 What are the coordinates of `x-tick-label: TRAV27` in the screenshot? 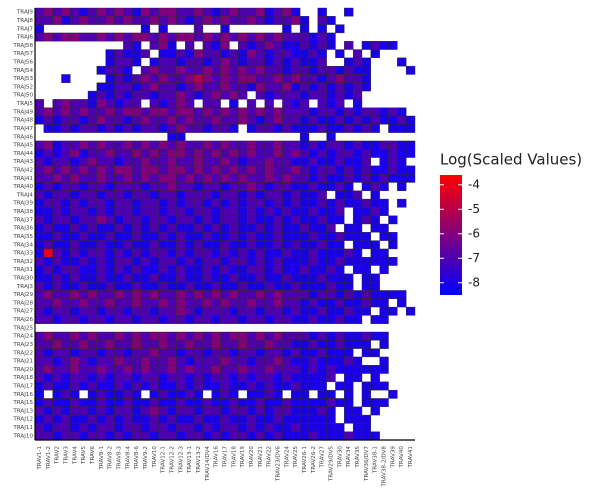 It's located at (323, 457).